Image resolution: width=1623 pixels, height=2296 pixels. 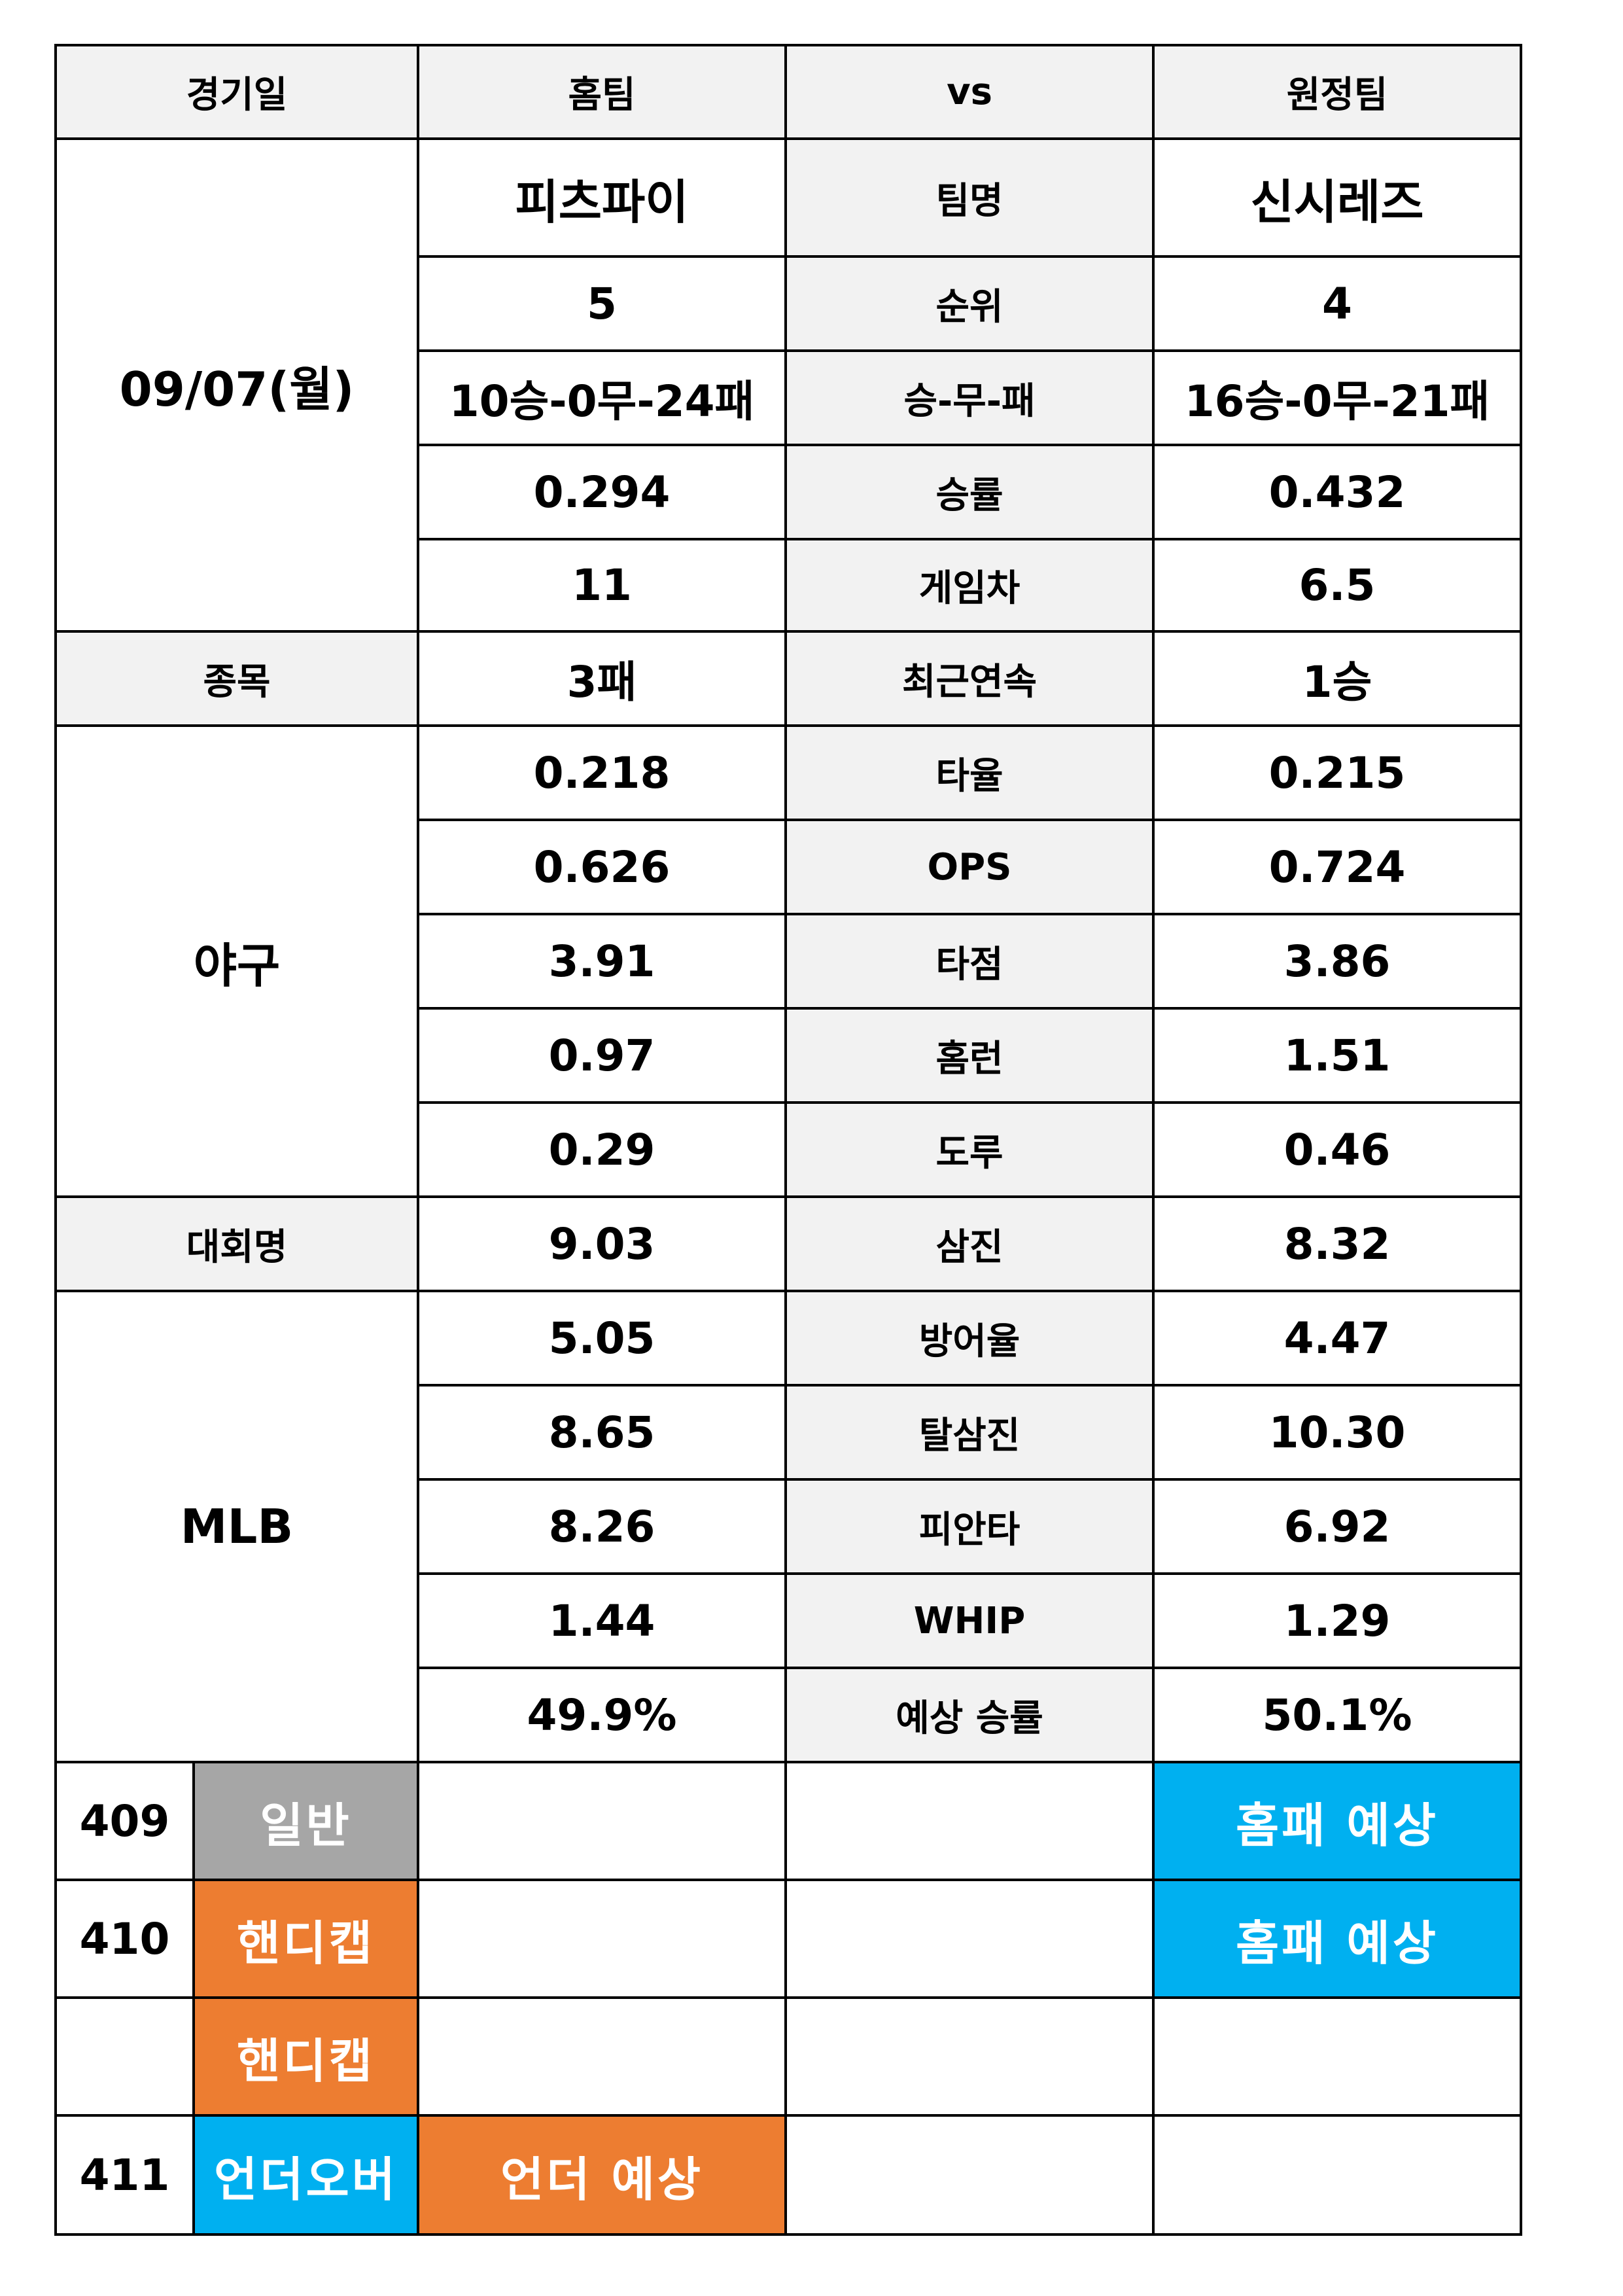 What do you see at coordinates (602, 2175) in the screenshot?
I see `pick-home: 언더 예상` at bounding box center [602, 2175].